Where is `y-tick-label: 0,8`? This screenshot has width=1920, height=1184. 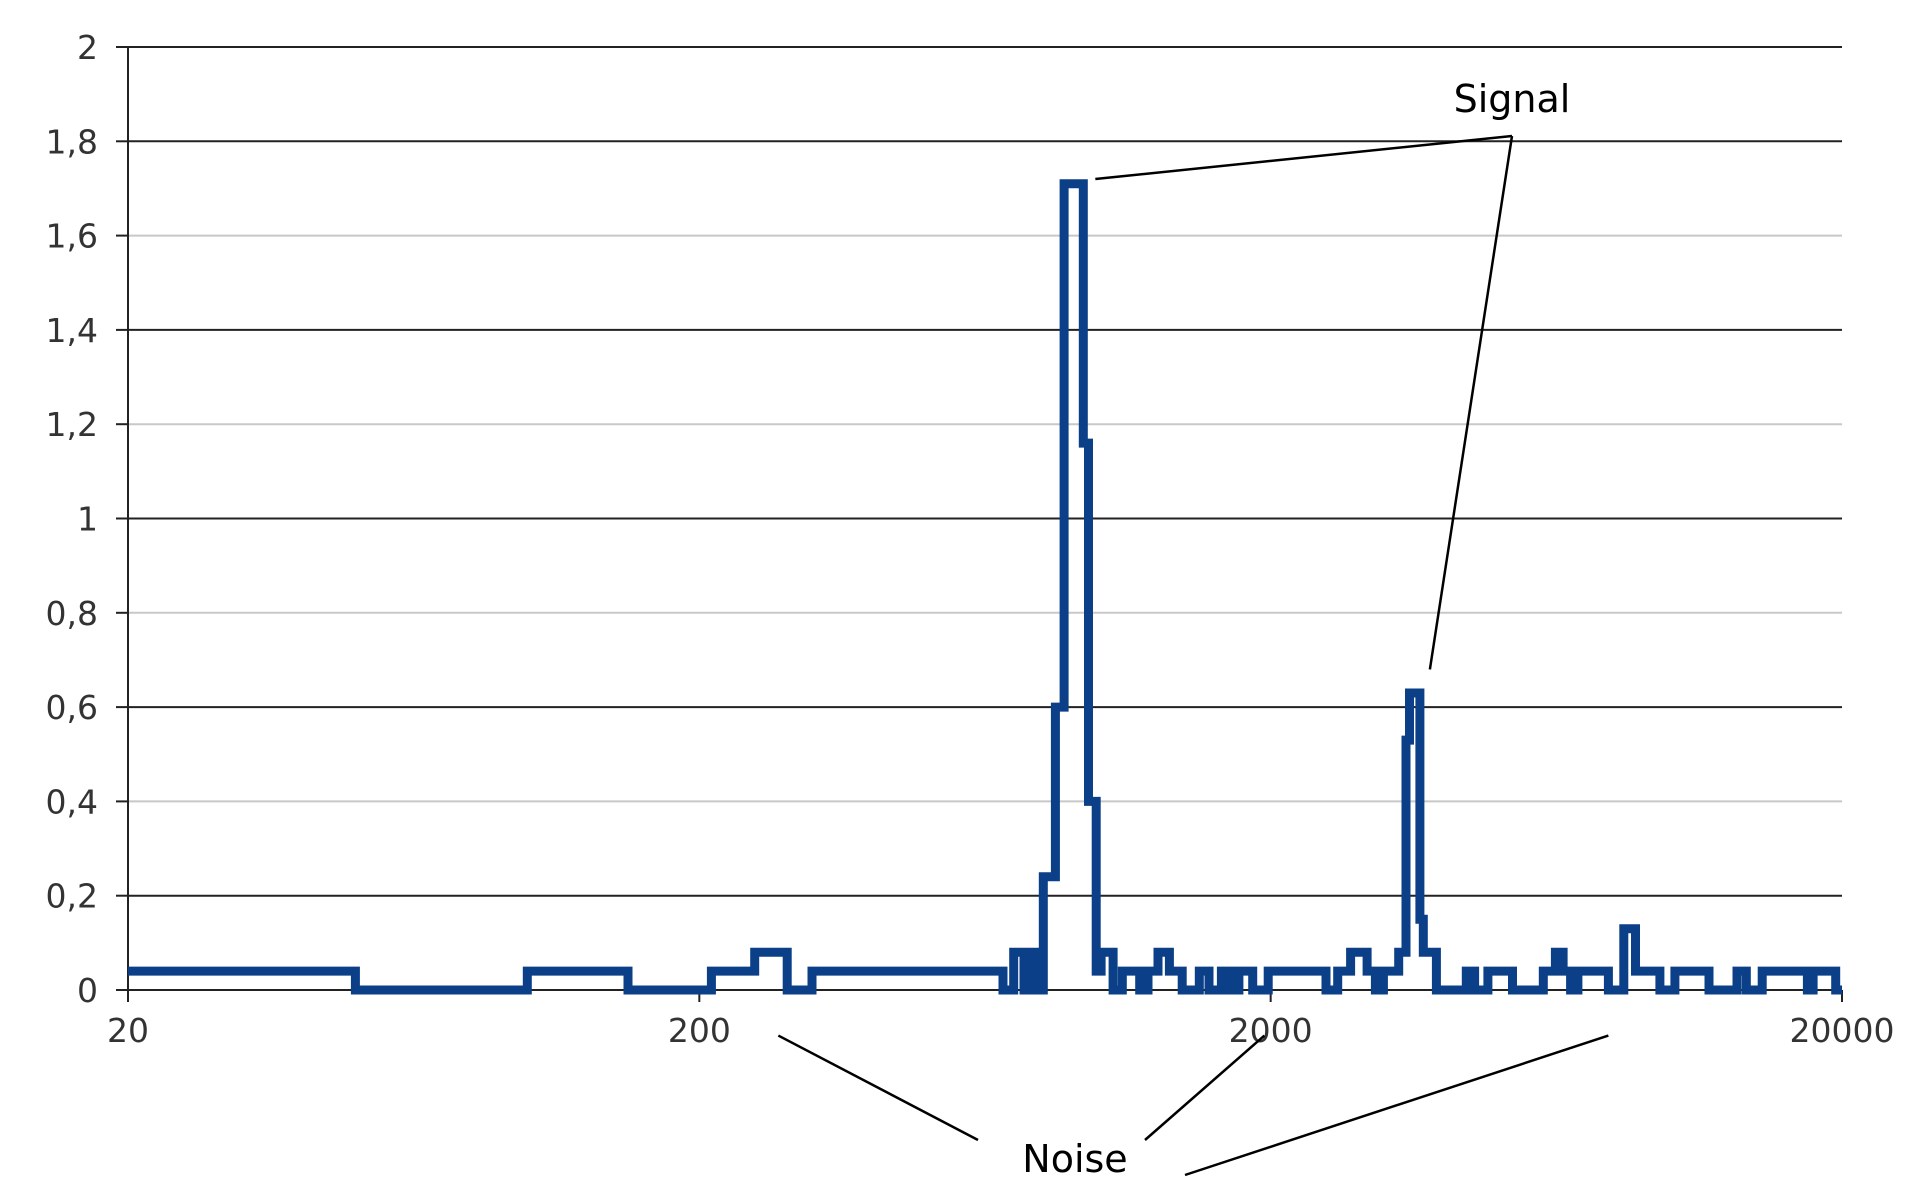 y-tick-label: 0,8 is located at coordinates (72, 613).